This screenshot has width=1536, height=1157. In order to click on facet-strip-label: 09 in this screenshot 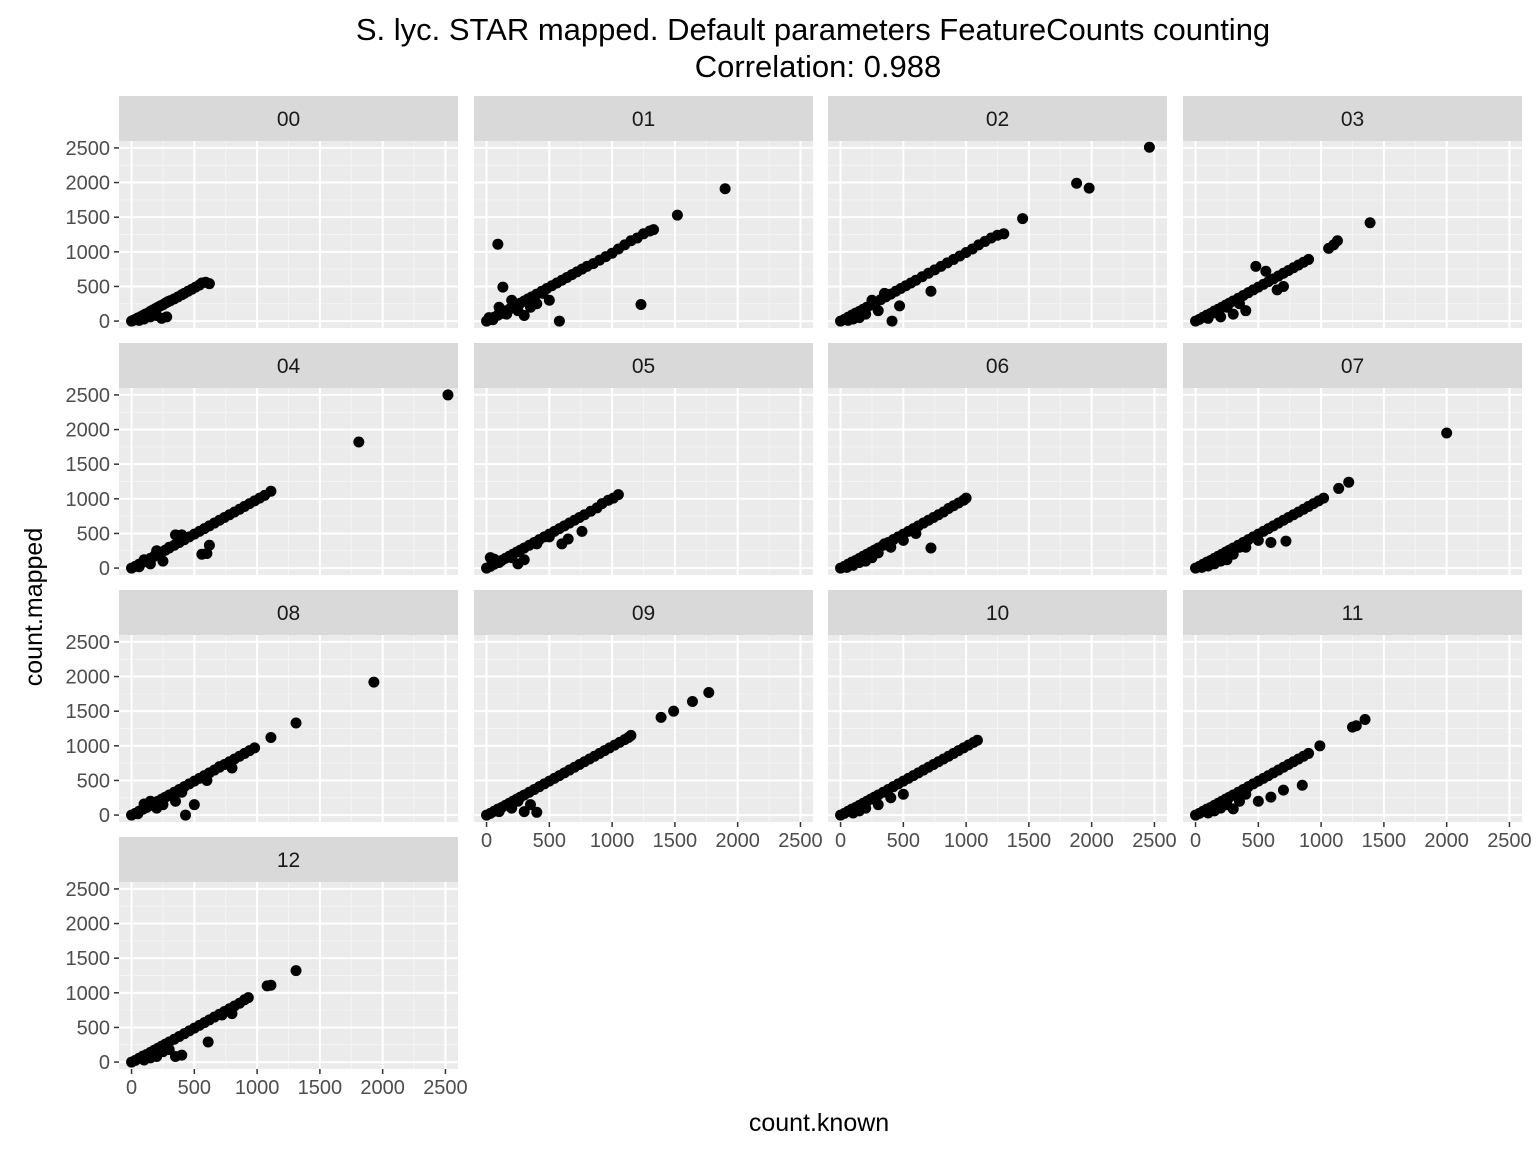, I will do `click(643, 613)`.